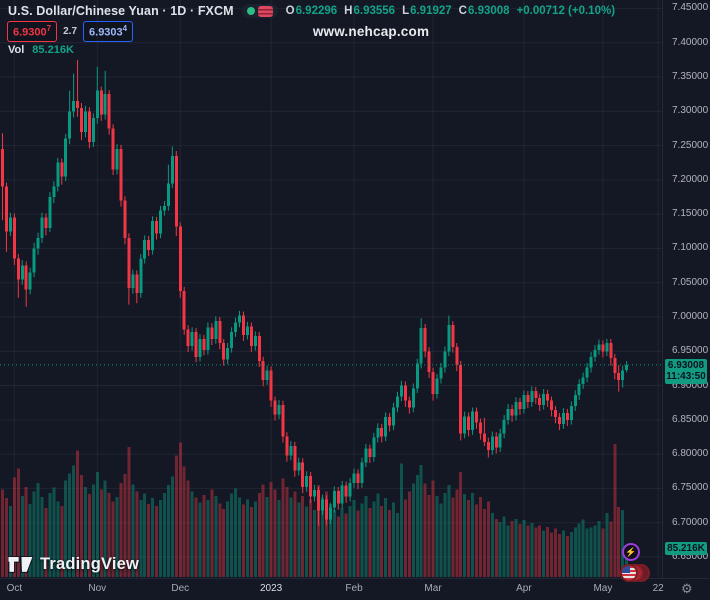  What do you see at coordinates (250, 11) in the screenshot?
I see `status-dot-icon` at bounding box center [250, 11].